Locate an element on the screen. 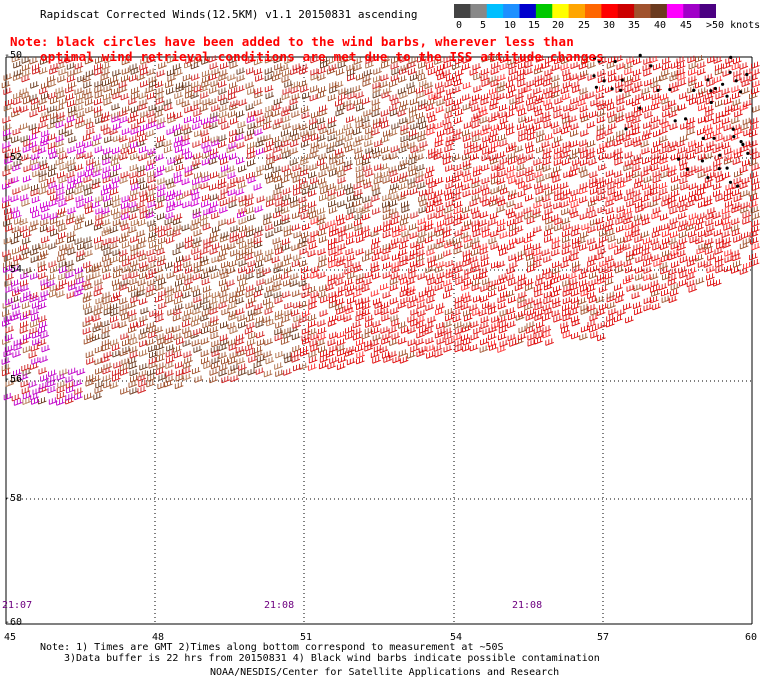 This screenshot has width=760, height=688. legend-label: 20 is located at coordinates (558, 25).